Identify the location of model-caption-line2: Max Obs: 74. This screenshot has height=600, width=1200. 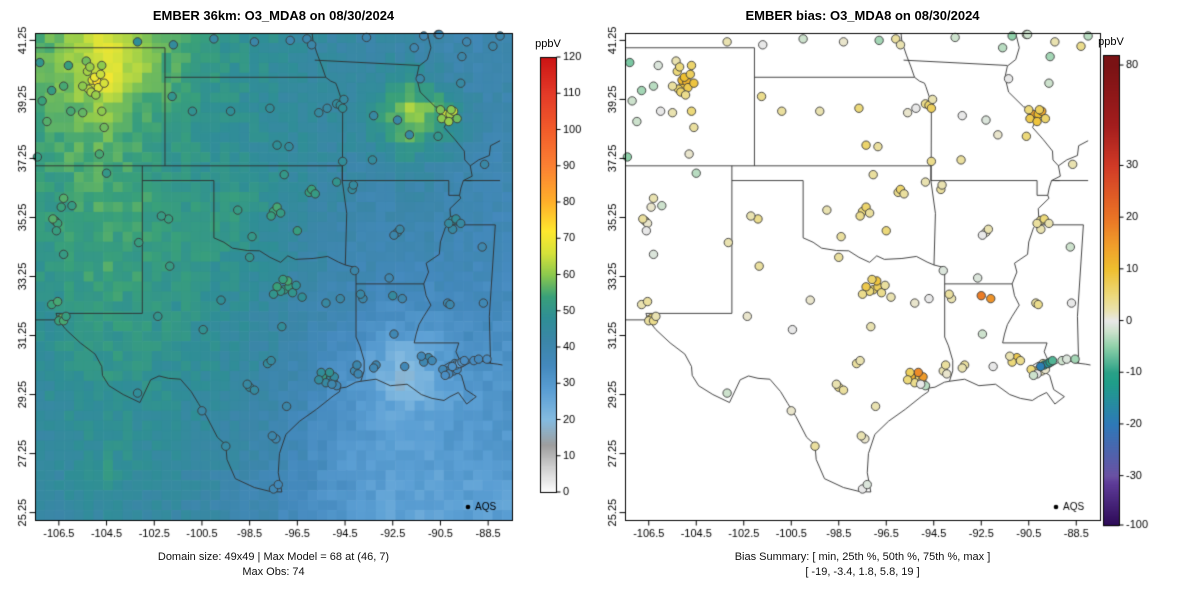
(273, 572).